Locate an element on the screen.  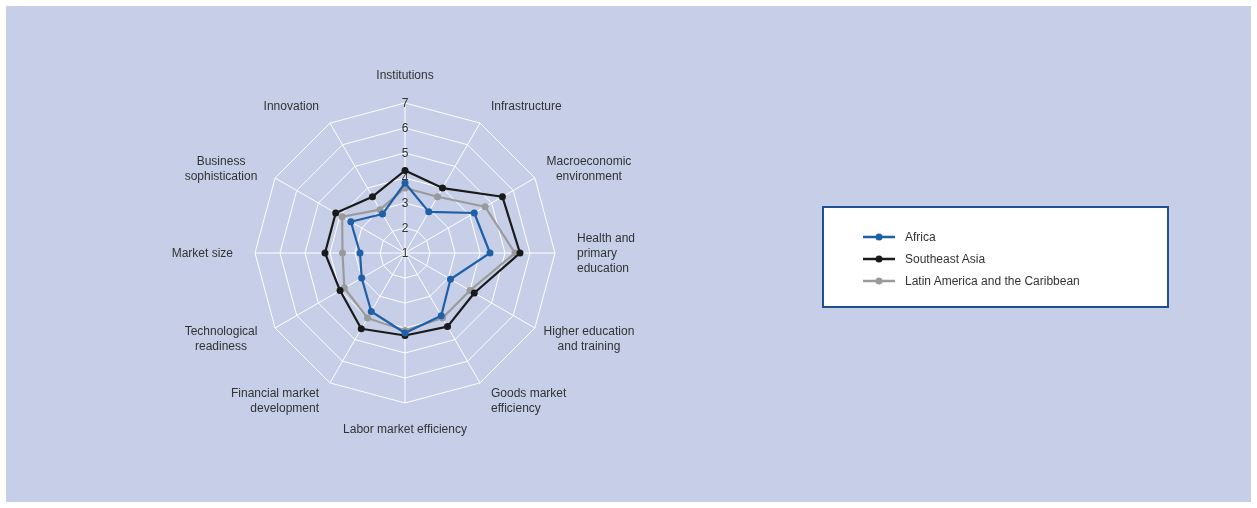
spoke-label: Institutions is located at coordinates (405, 75).